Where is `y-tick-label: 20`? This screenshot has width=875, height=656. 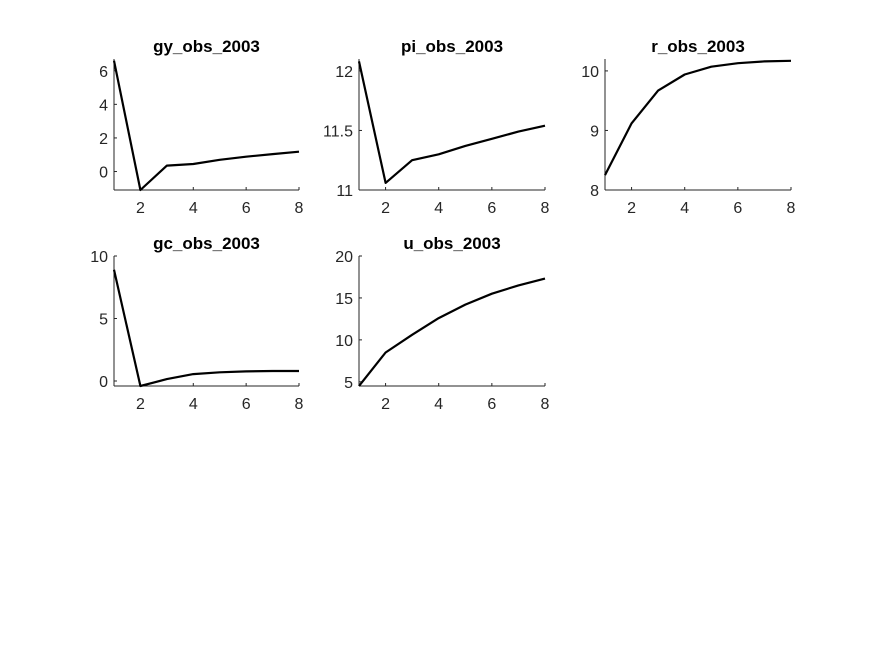
y-tick-label: 20 is located at coordinates (344, 257).